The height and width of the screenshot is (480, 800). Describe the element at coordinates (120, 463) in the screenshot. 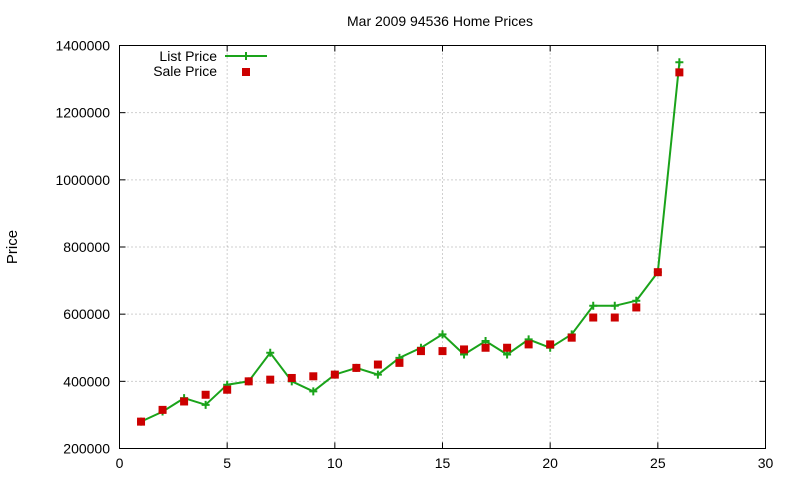

I see `x-tick-label: 0` at that location.